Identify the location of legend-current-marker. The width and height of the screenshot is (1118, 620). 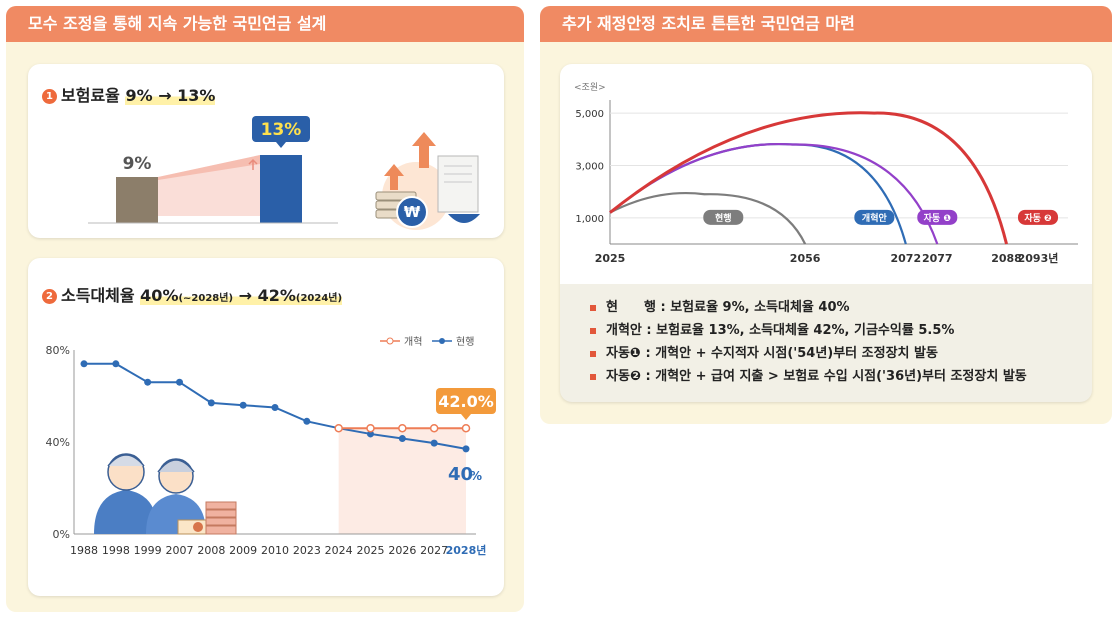
(442, 341).